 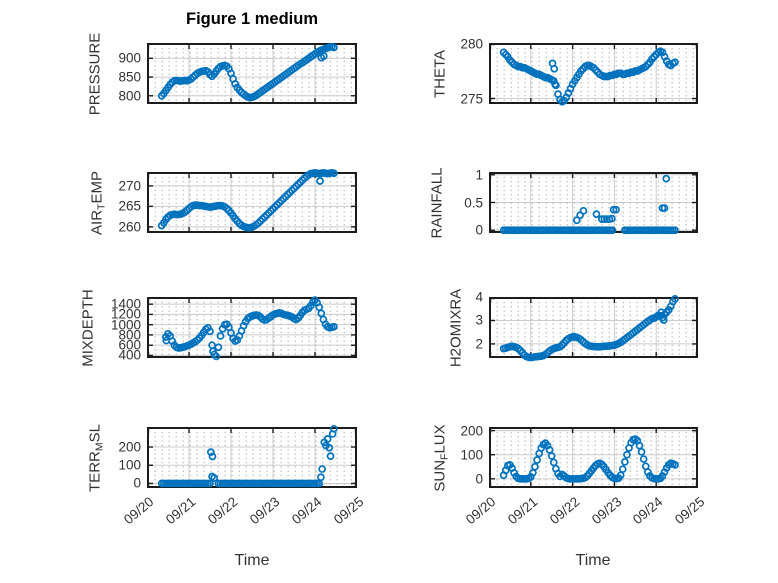 What do you see at coordinates (98, 202) in the screenshot?
I see `y-axis-label: AIRTEMP` at bounding box center [98, 202].